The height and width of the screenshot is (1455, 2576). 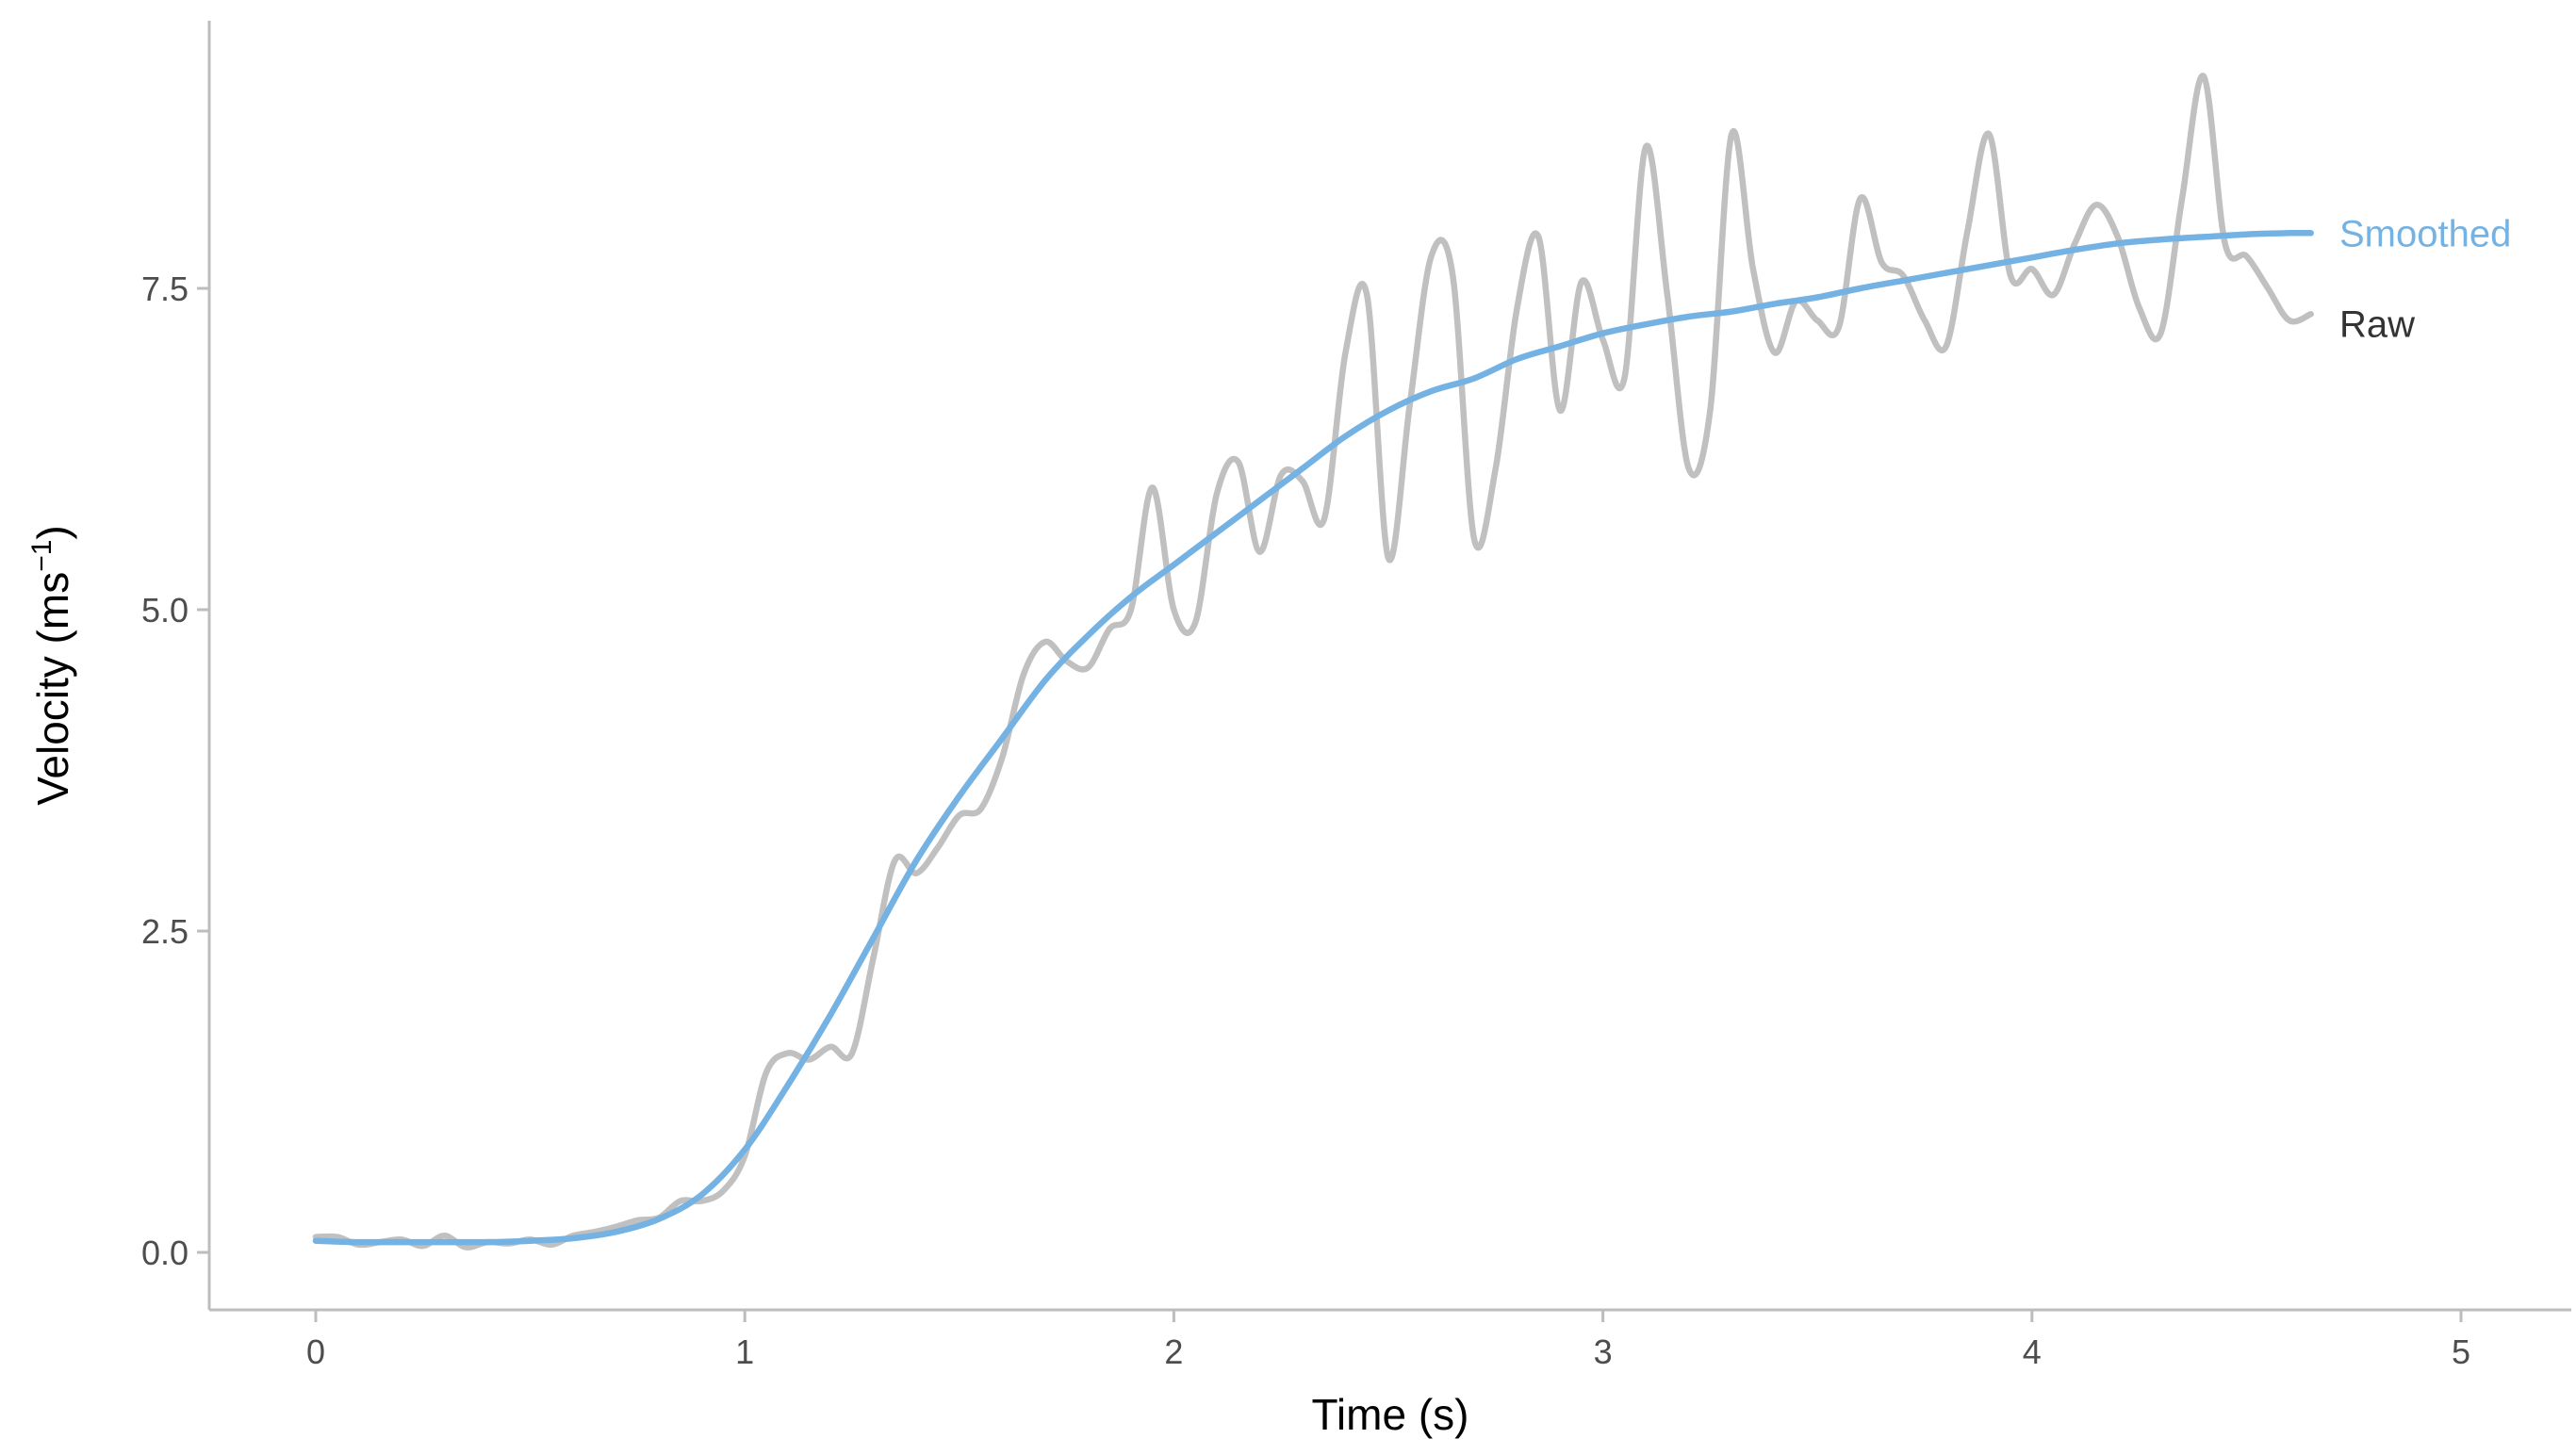 What do you see at coordinates (1173, 1351) in the screenshot?
I see `x-tick-label: 2` at bounding box center [1173, 1351].